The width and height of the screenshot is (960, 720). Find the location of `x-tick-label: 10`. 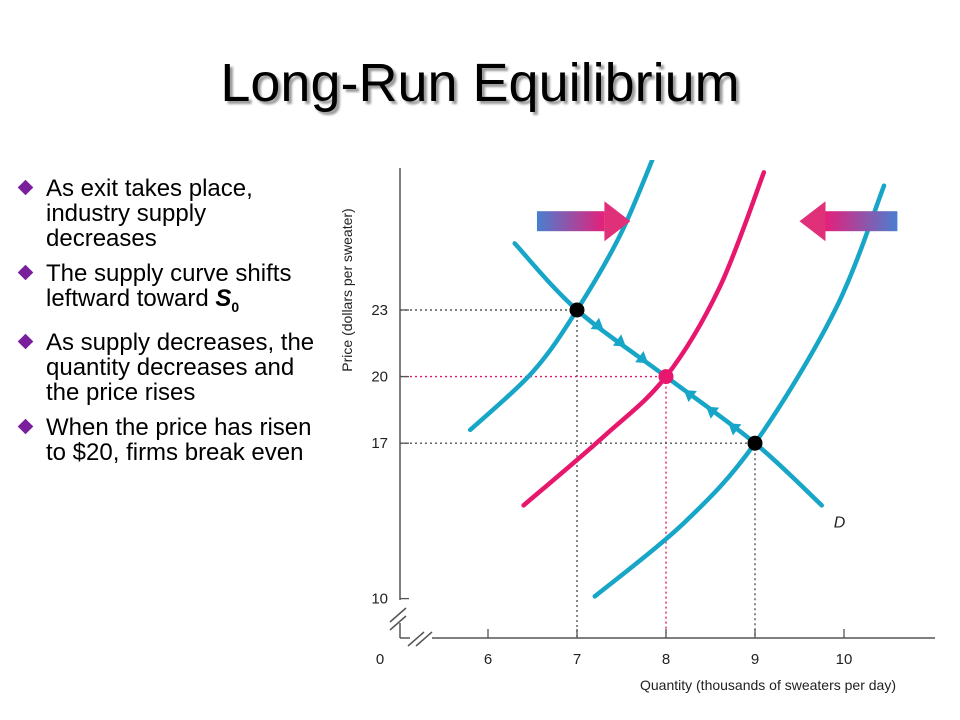

x-tick-label: 10 is located at coordinates (844, 659).